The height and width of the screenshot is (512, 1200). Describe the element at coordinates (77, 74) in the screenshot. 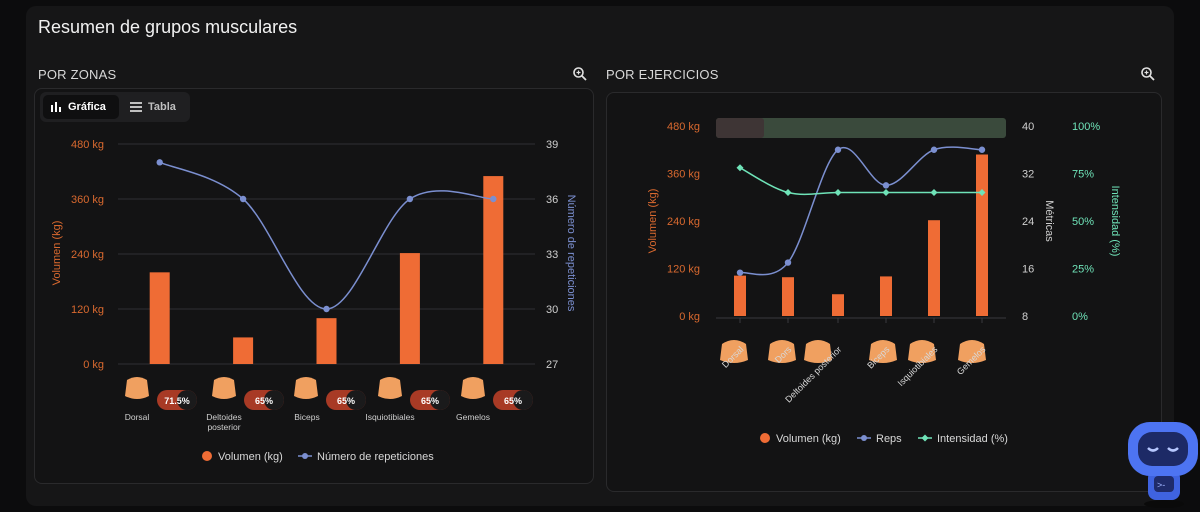

I see `zones-section-label: POR ZONAS` at that location.